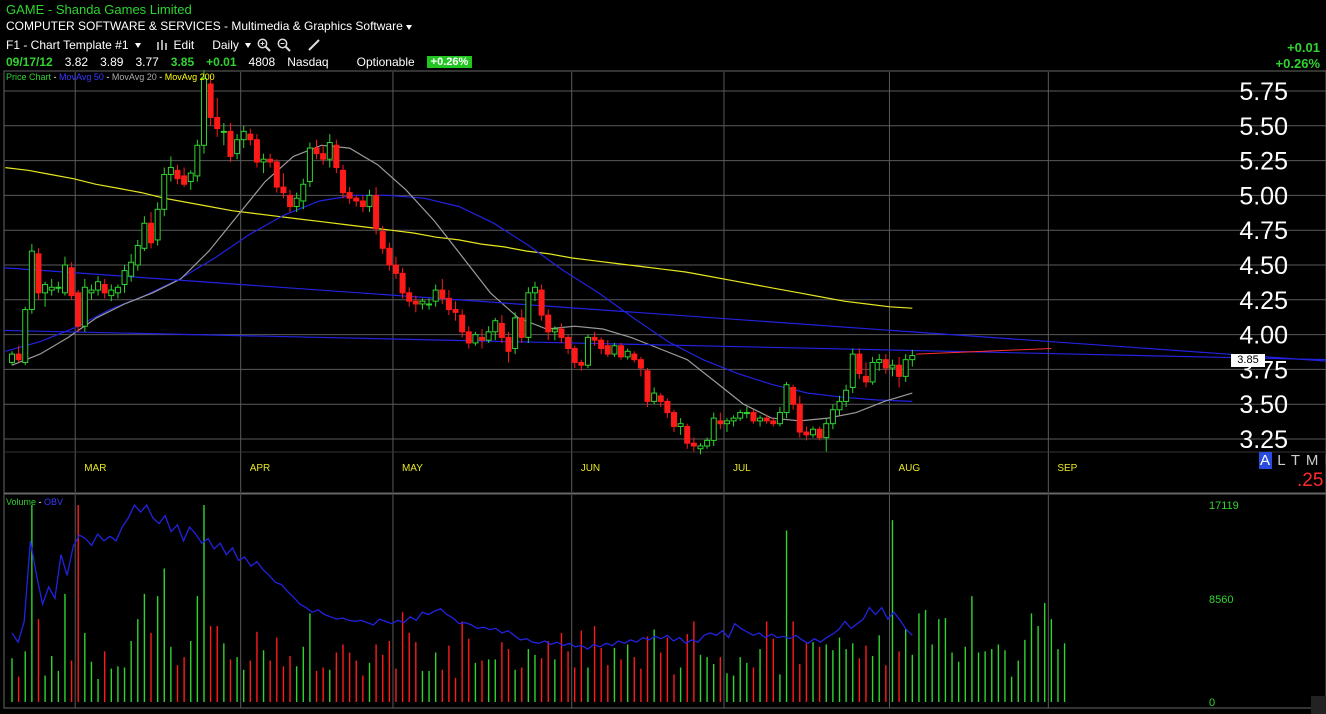  Describe the element at coordinates (590, 468) in the screenshot. I see `month-label: JUN` at that location.